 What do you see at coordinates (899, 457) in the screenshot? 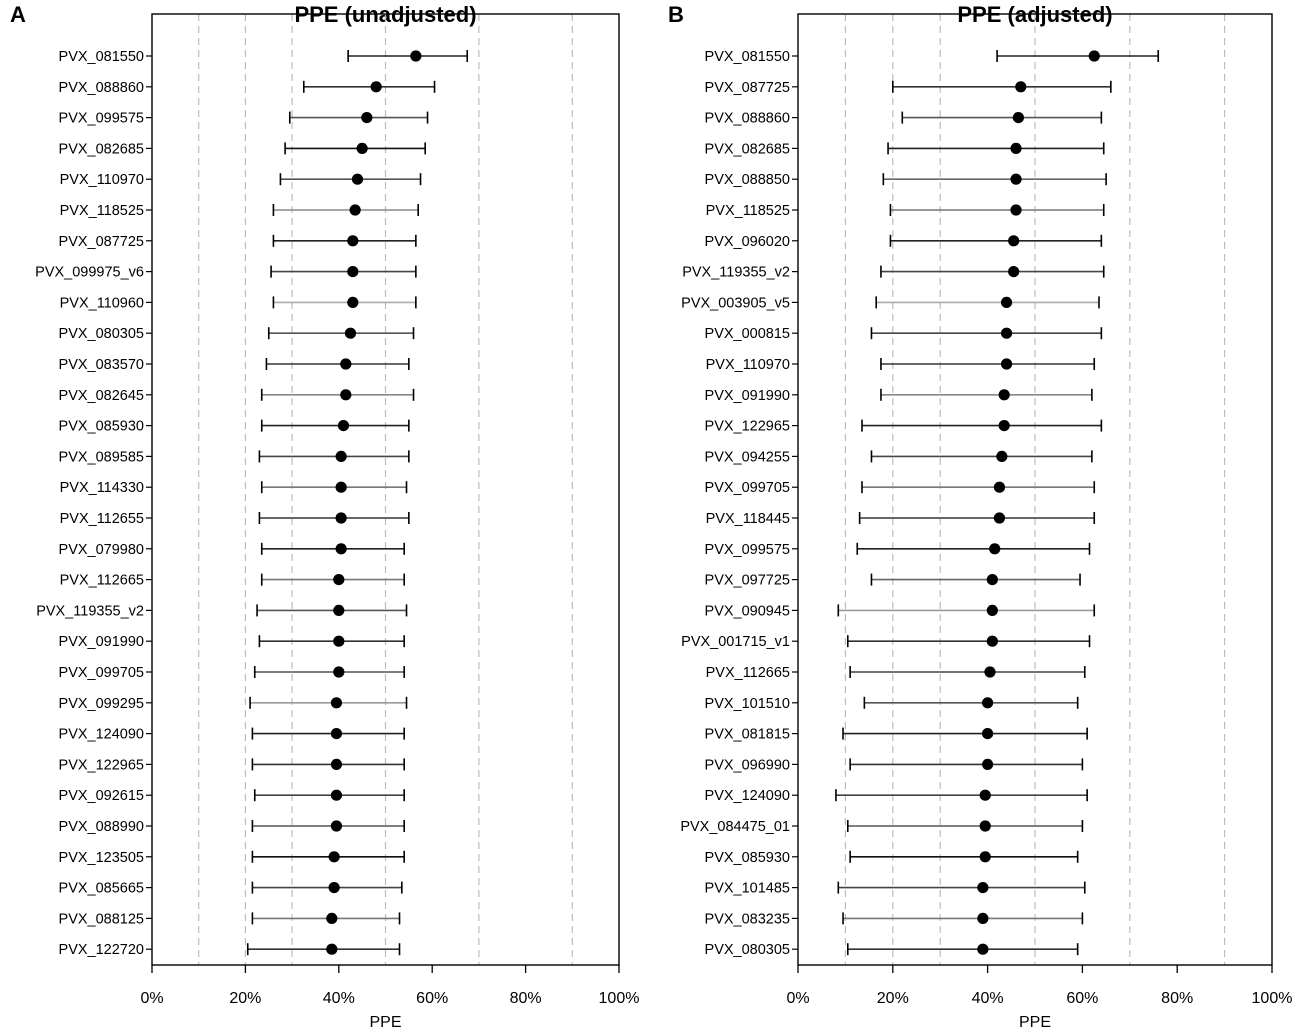
I see `forest-row: PVX_094255` at bounding box center [899, 457].